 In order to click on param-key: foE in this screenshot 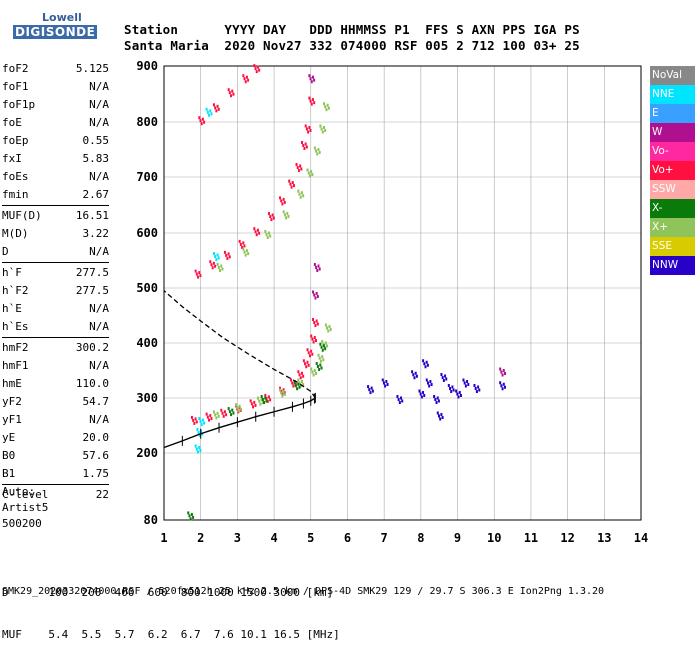, I will do `click(12, 122)`.